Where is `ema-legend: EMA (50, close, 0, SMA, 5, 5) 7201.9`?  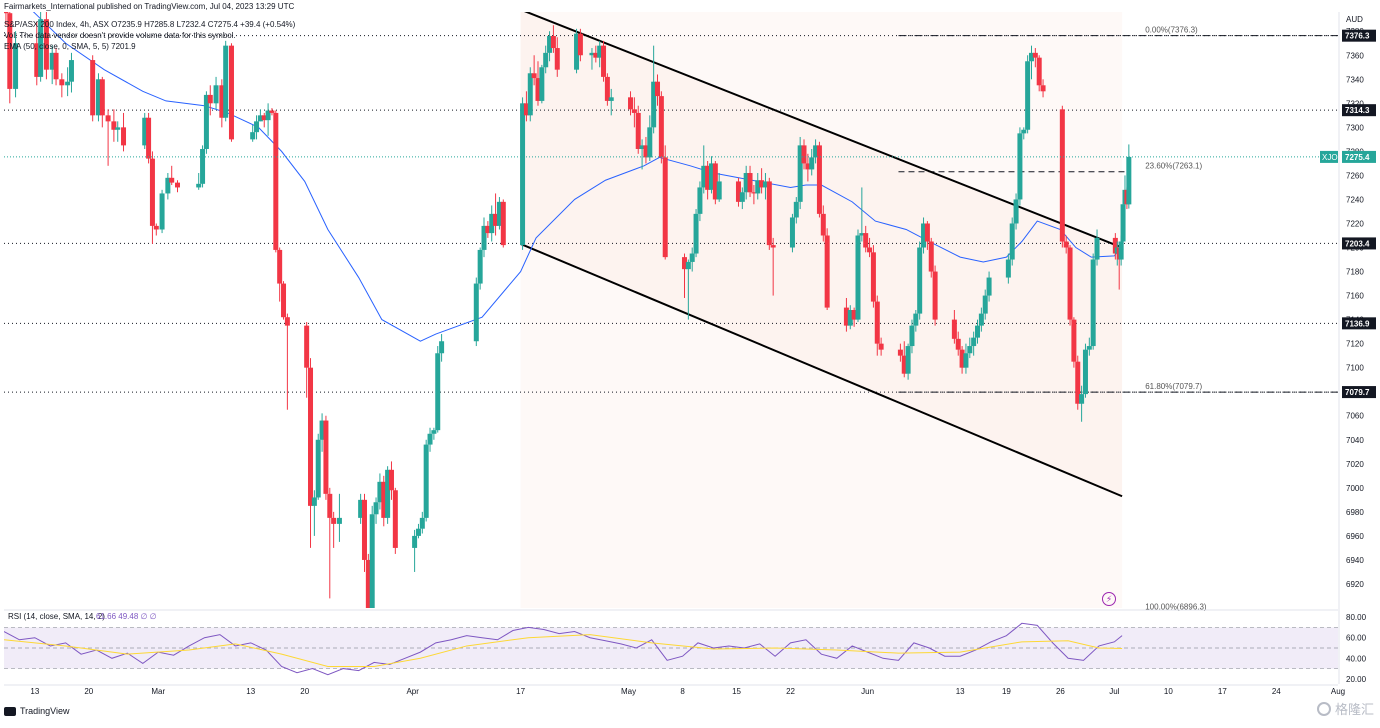 ema-legend: EMA (50, close, 0, SMA, 5, 5) 7201.9 is located at coordinates (70, 46).